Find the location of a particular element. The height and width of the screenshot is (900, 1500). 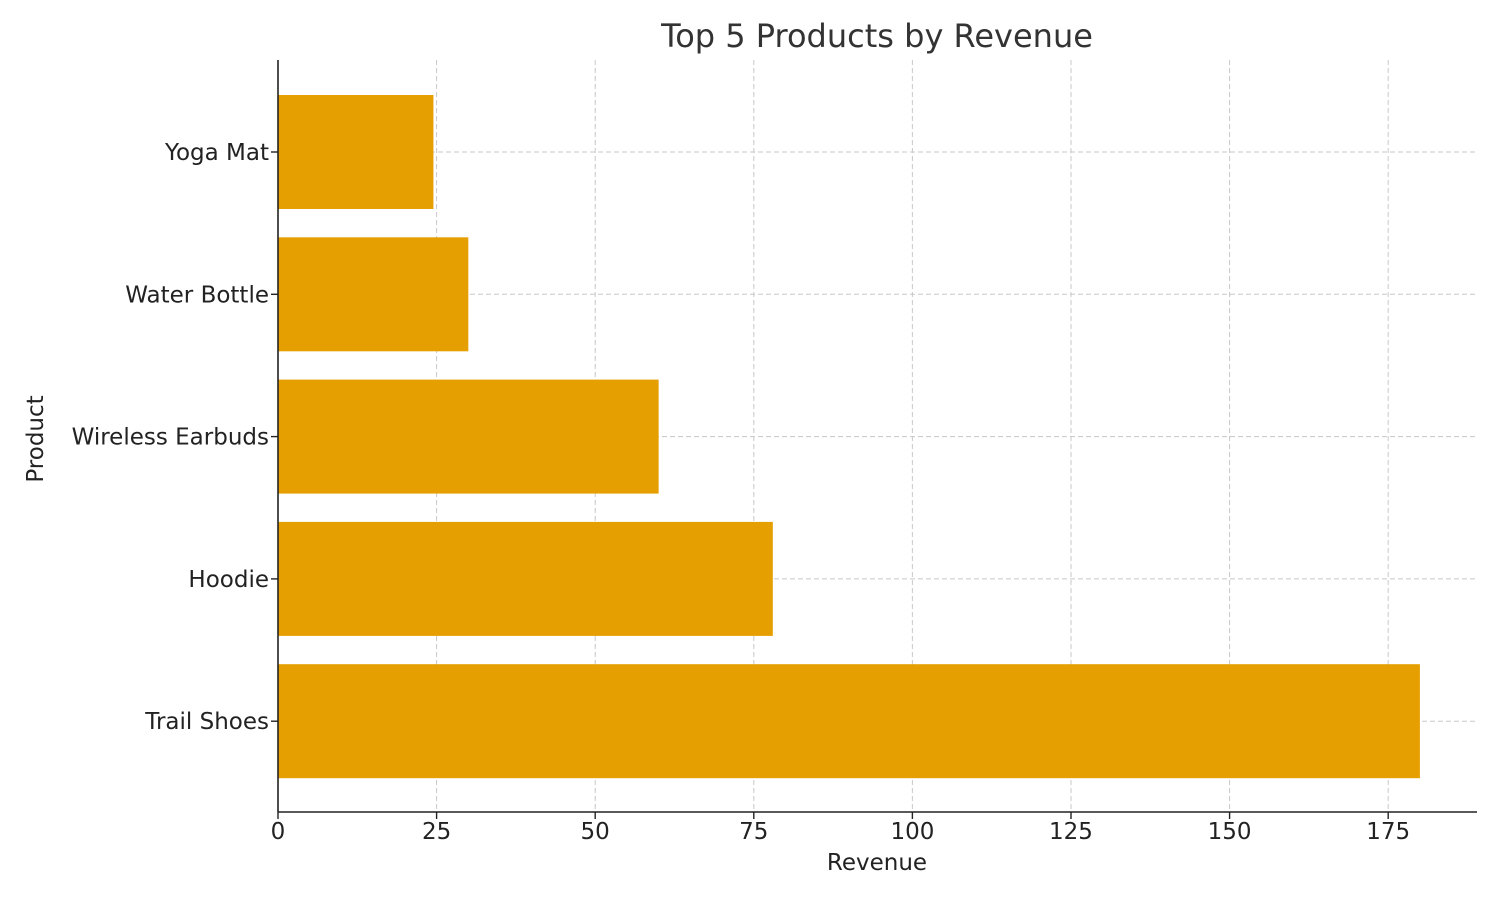

bar-hoodie is located at coordinates (525, 578).